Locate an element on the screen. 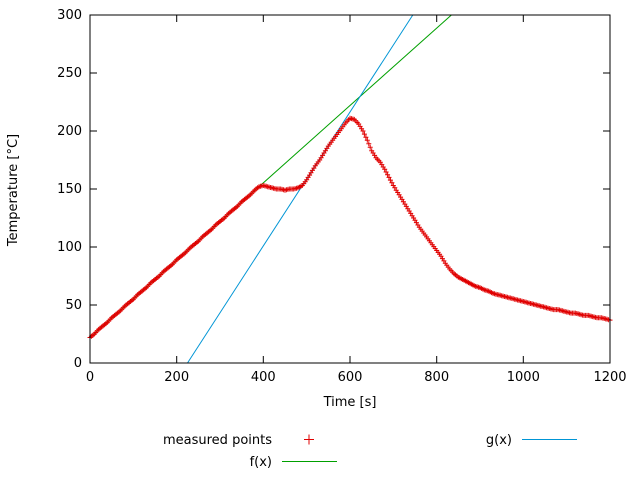 The width and height of the screenshot is (640, 484). y-axis-label: Temperature [°C] is located at coordinates (13, 190).